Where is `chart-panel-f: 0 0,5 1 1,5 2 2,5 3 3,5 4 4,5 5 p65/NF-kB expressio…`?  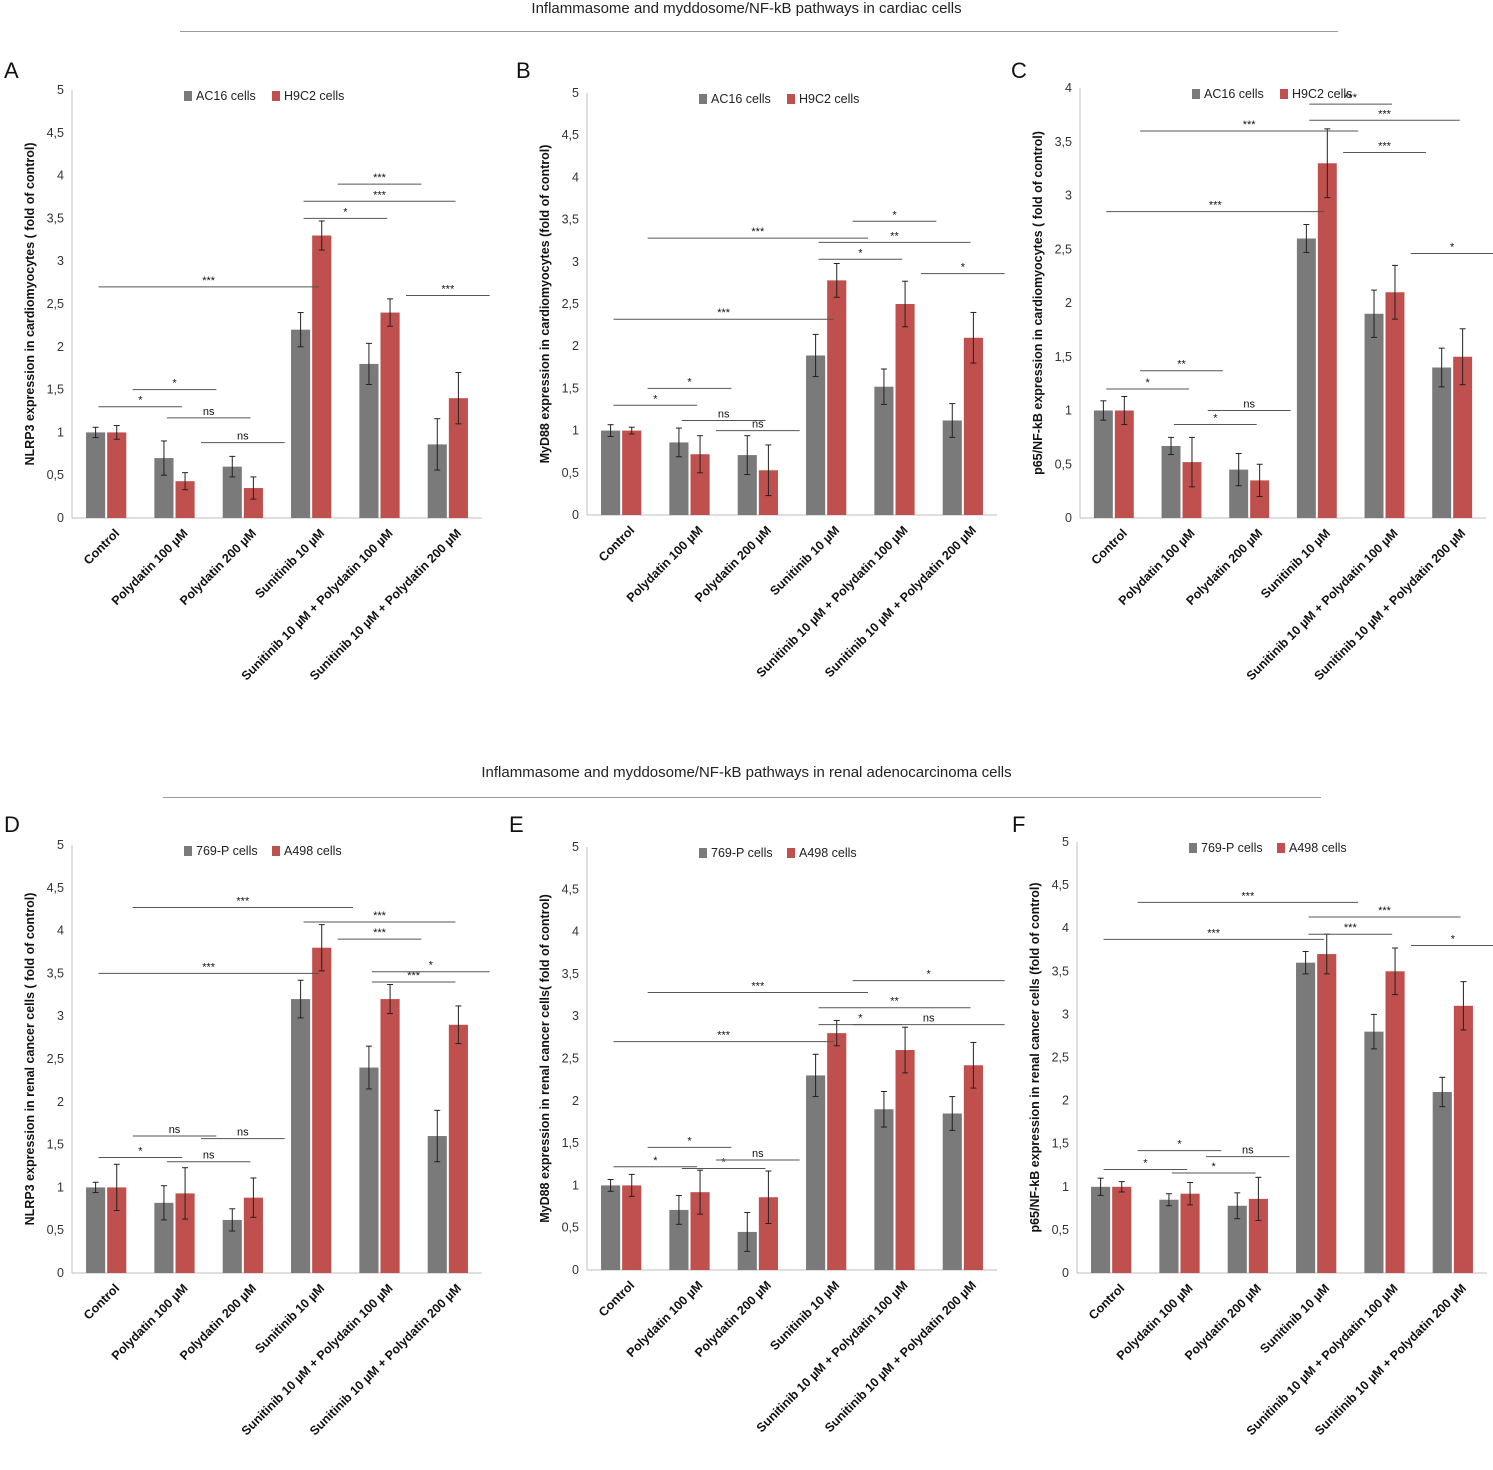 chart-panel-f: 0 0,5 1 1,5 2 2,5 3 3,5 4 4,5 5 p65/NF-kB expressio… is located at coordinates (1260, 1136).